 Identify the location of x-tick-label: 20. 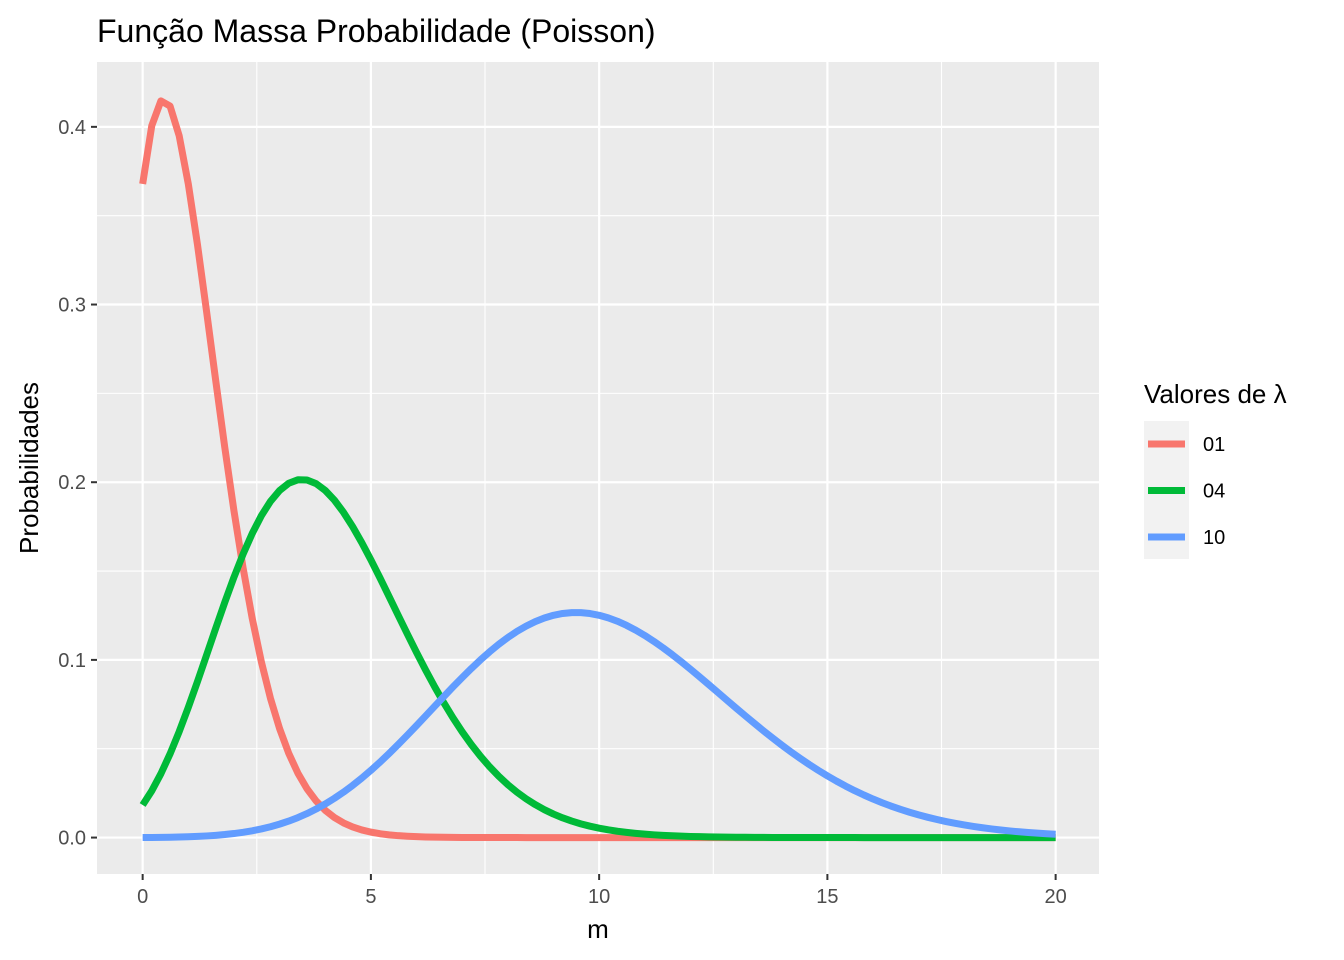
(1056, 897).